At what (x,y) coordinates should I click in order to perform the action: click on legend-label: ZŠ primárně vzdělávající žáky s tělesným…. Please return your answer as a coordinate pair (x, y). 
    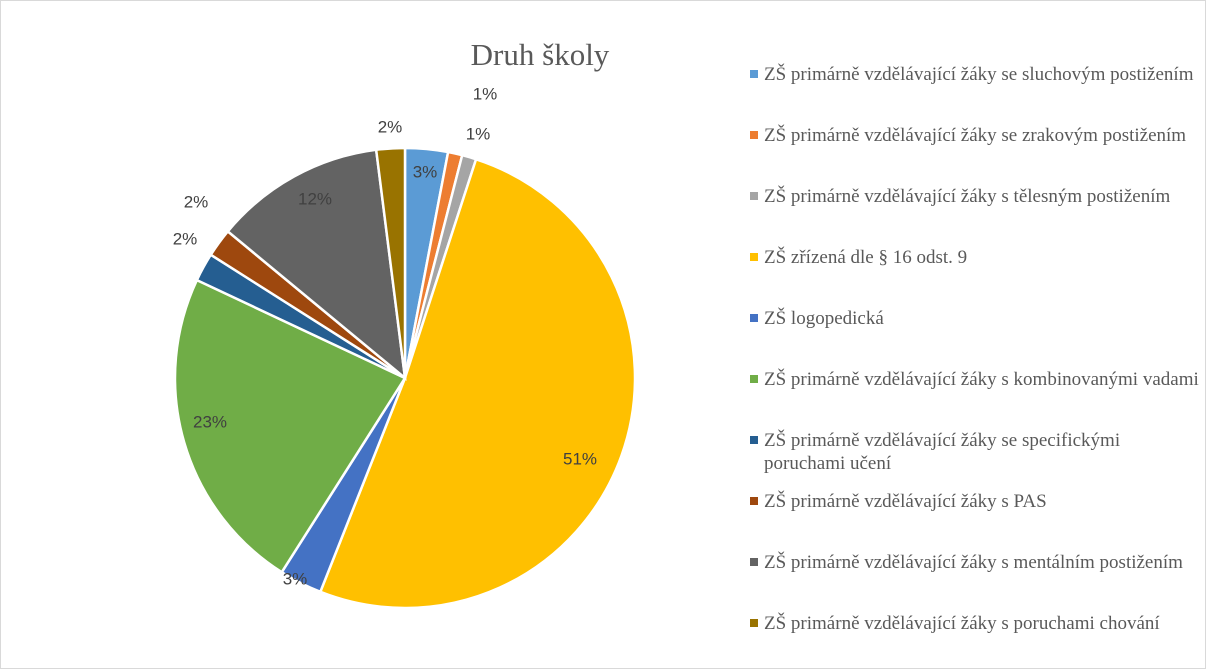
    Looking at the image, I should click on (967, 196).